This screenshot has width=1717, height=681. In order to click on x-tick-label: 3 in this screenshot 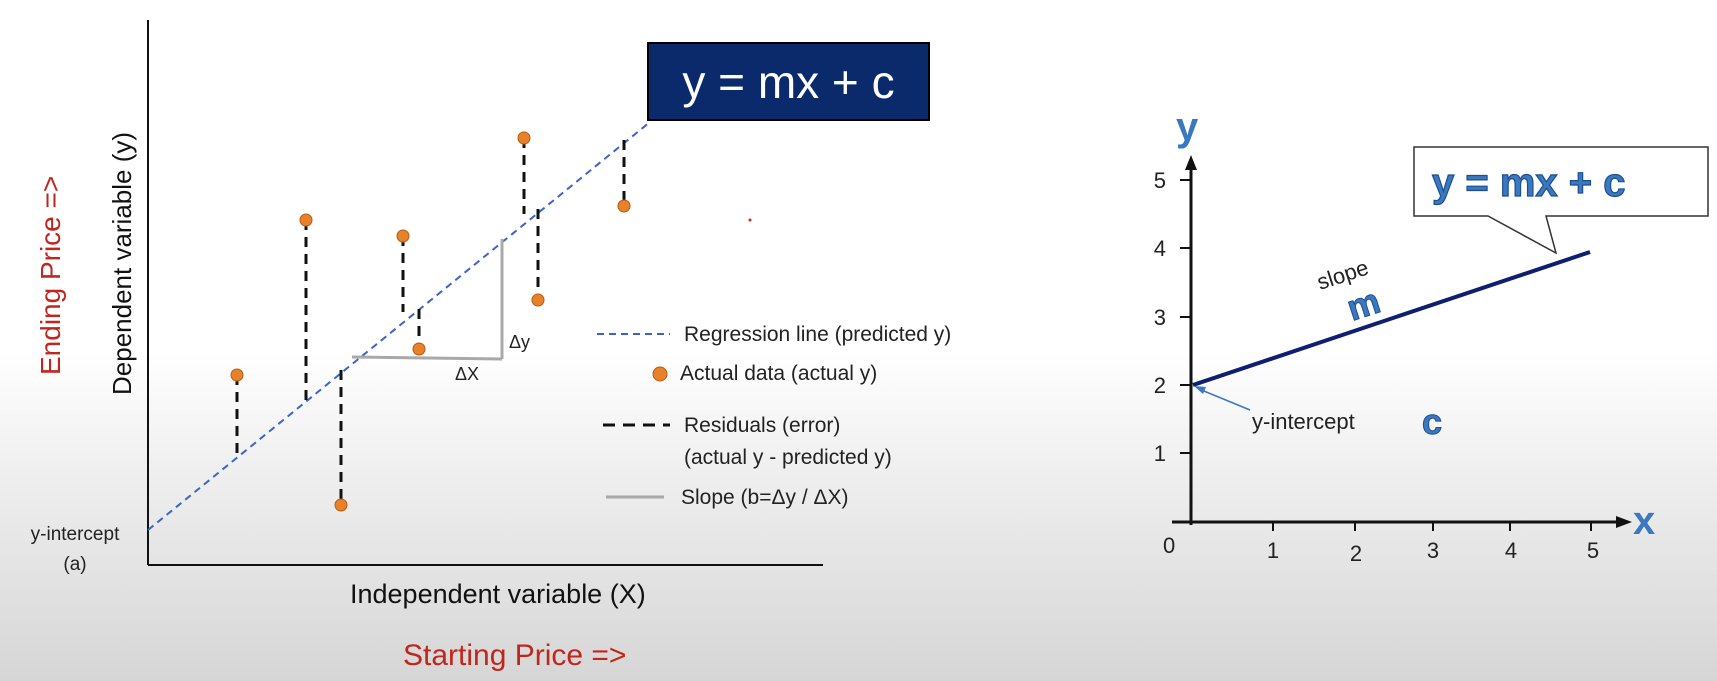, I will do `click(1433, 550)`.